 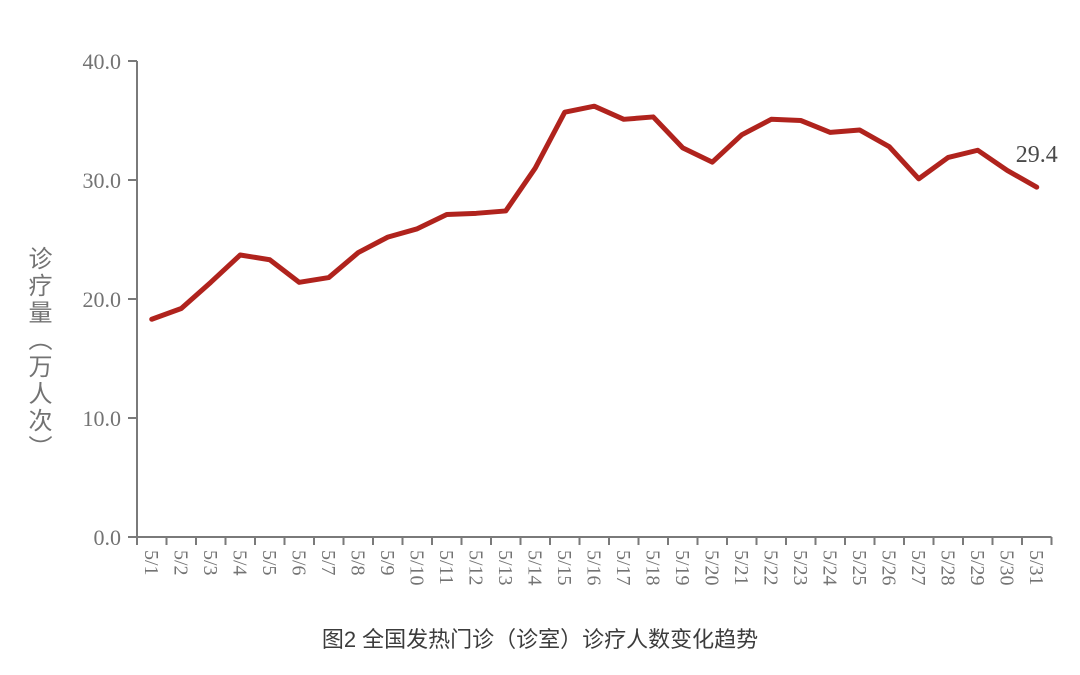 What do you see at coordinates (446, 567) in the screenshot?
I see `x-tick-label: 5/11` at bounding box center [446, 567].